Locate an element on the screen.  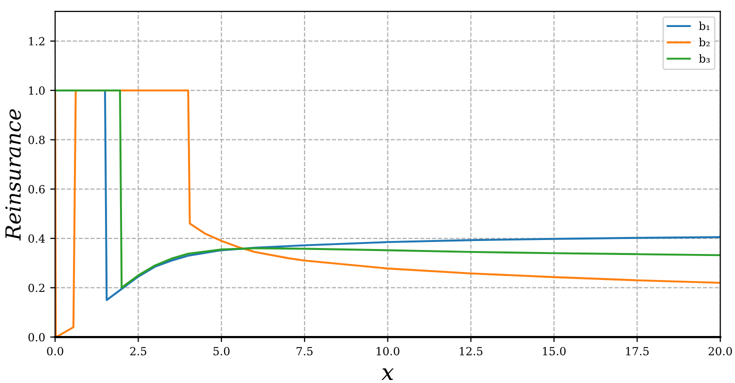
x-tick-label: 17.5 is located at coordinates (637, 351).